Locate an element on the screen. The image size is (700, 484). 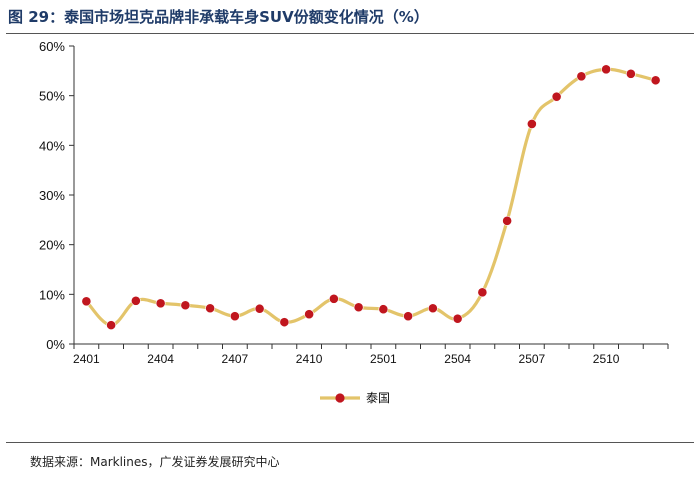
y-tick-label: 20% is located at coordinates (52, 245).